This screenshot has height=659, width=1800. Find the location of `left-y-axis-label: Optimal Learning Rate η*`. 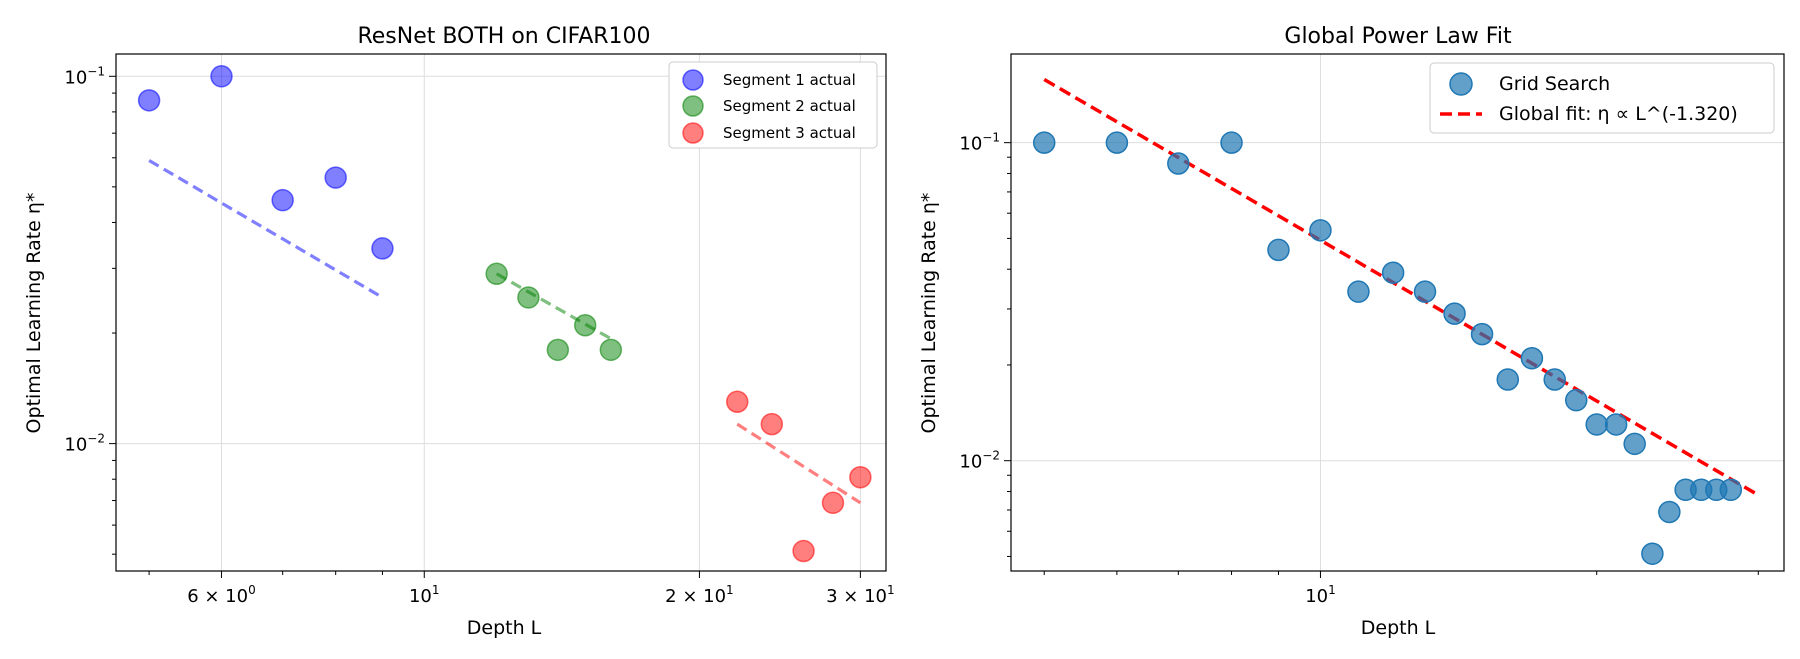

left-y-axis-label: Optimal Learning Rate η* is located at coordinates (34, 313).